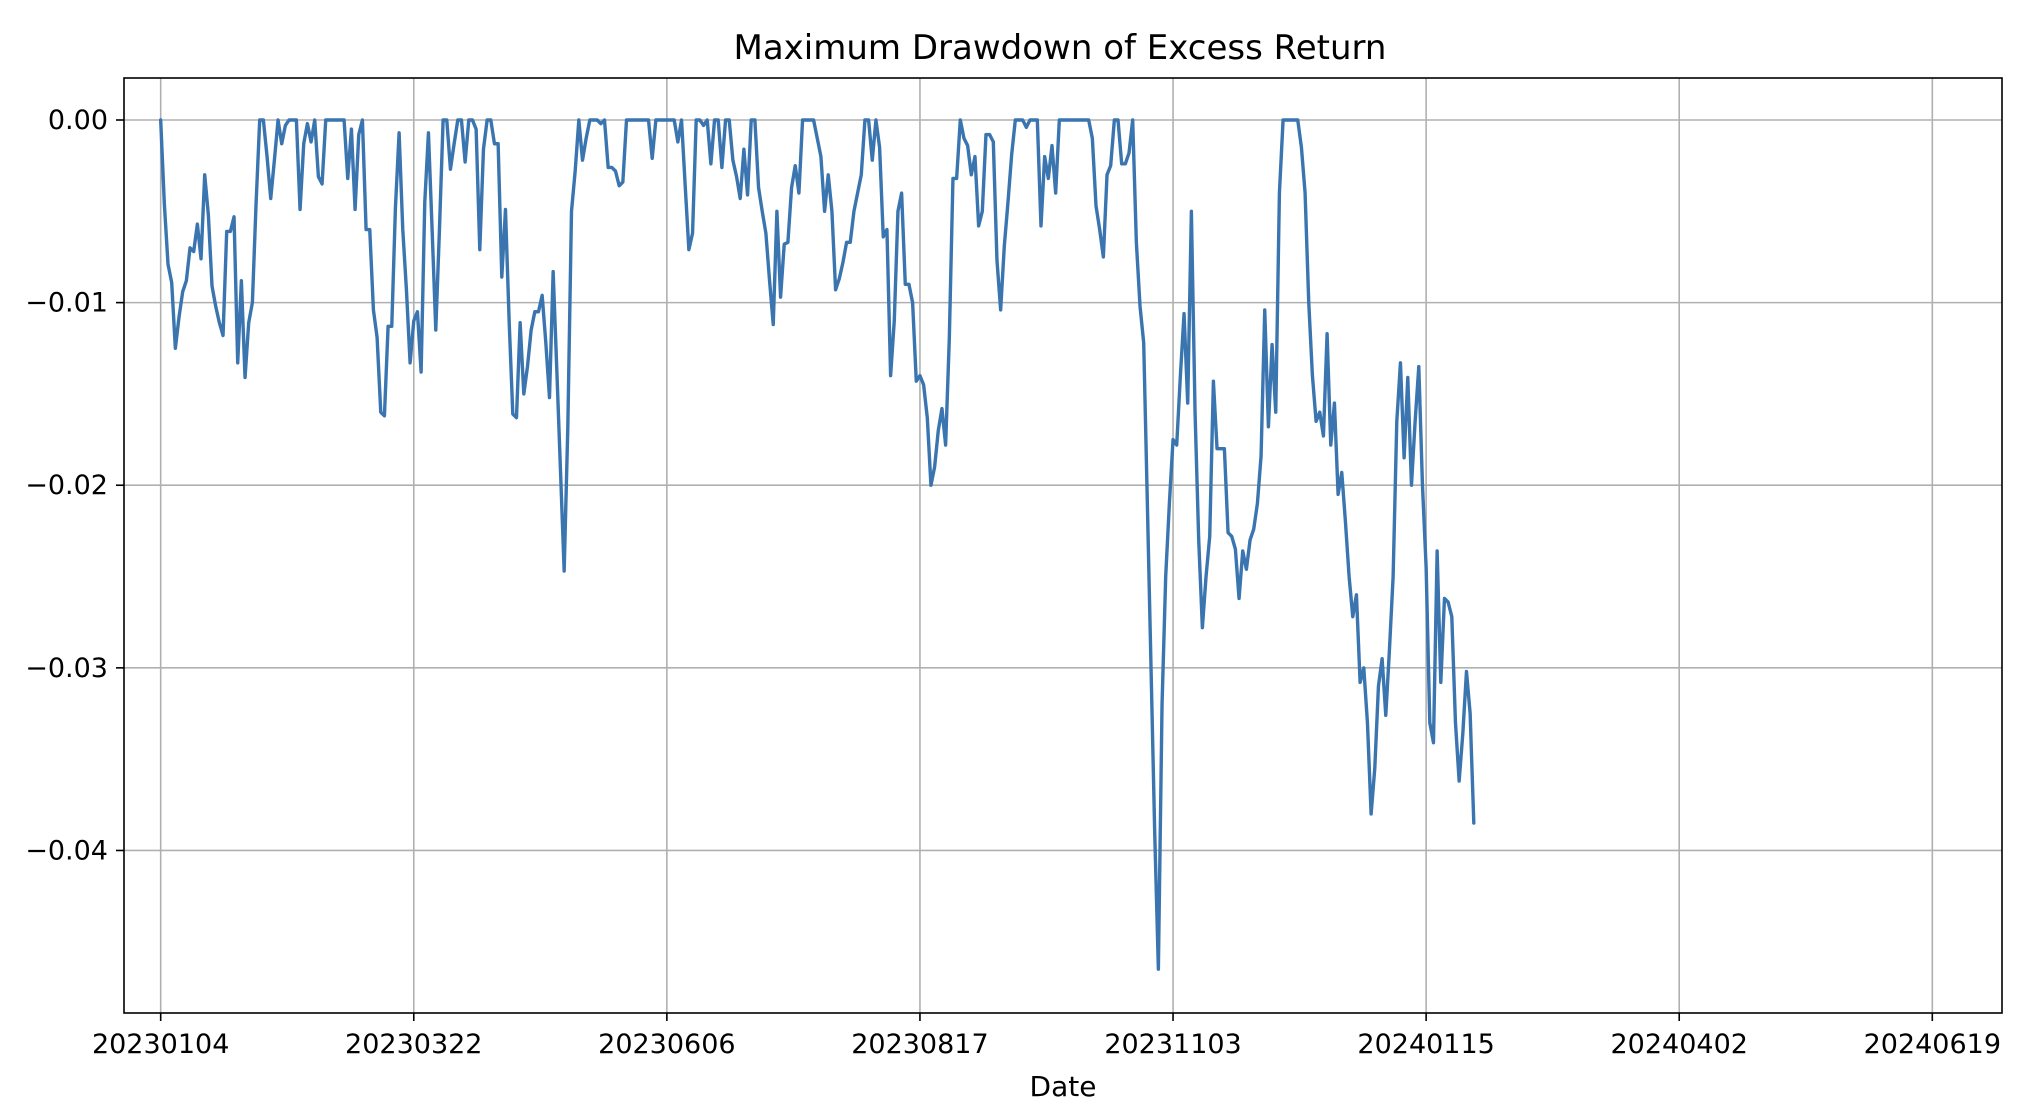 The image size is (2034, 1110). What do you see at coordinates (666, 1044) in the screenshot?
I see `x-tick-label: 20230606` at bounding box center [666, 1044].